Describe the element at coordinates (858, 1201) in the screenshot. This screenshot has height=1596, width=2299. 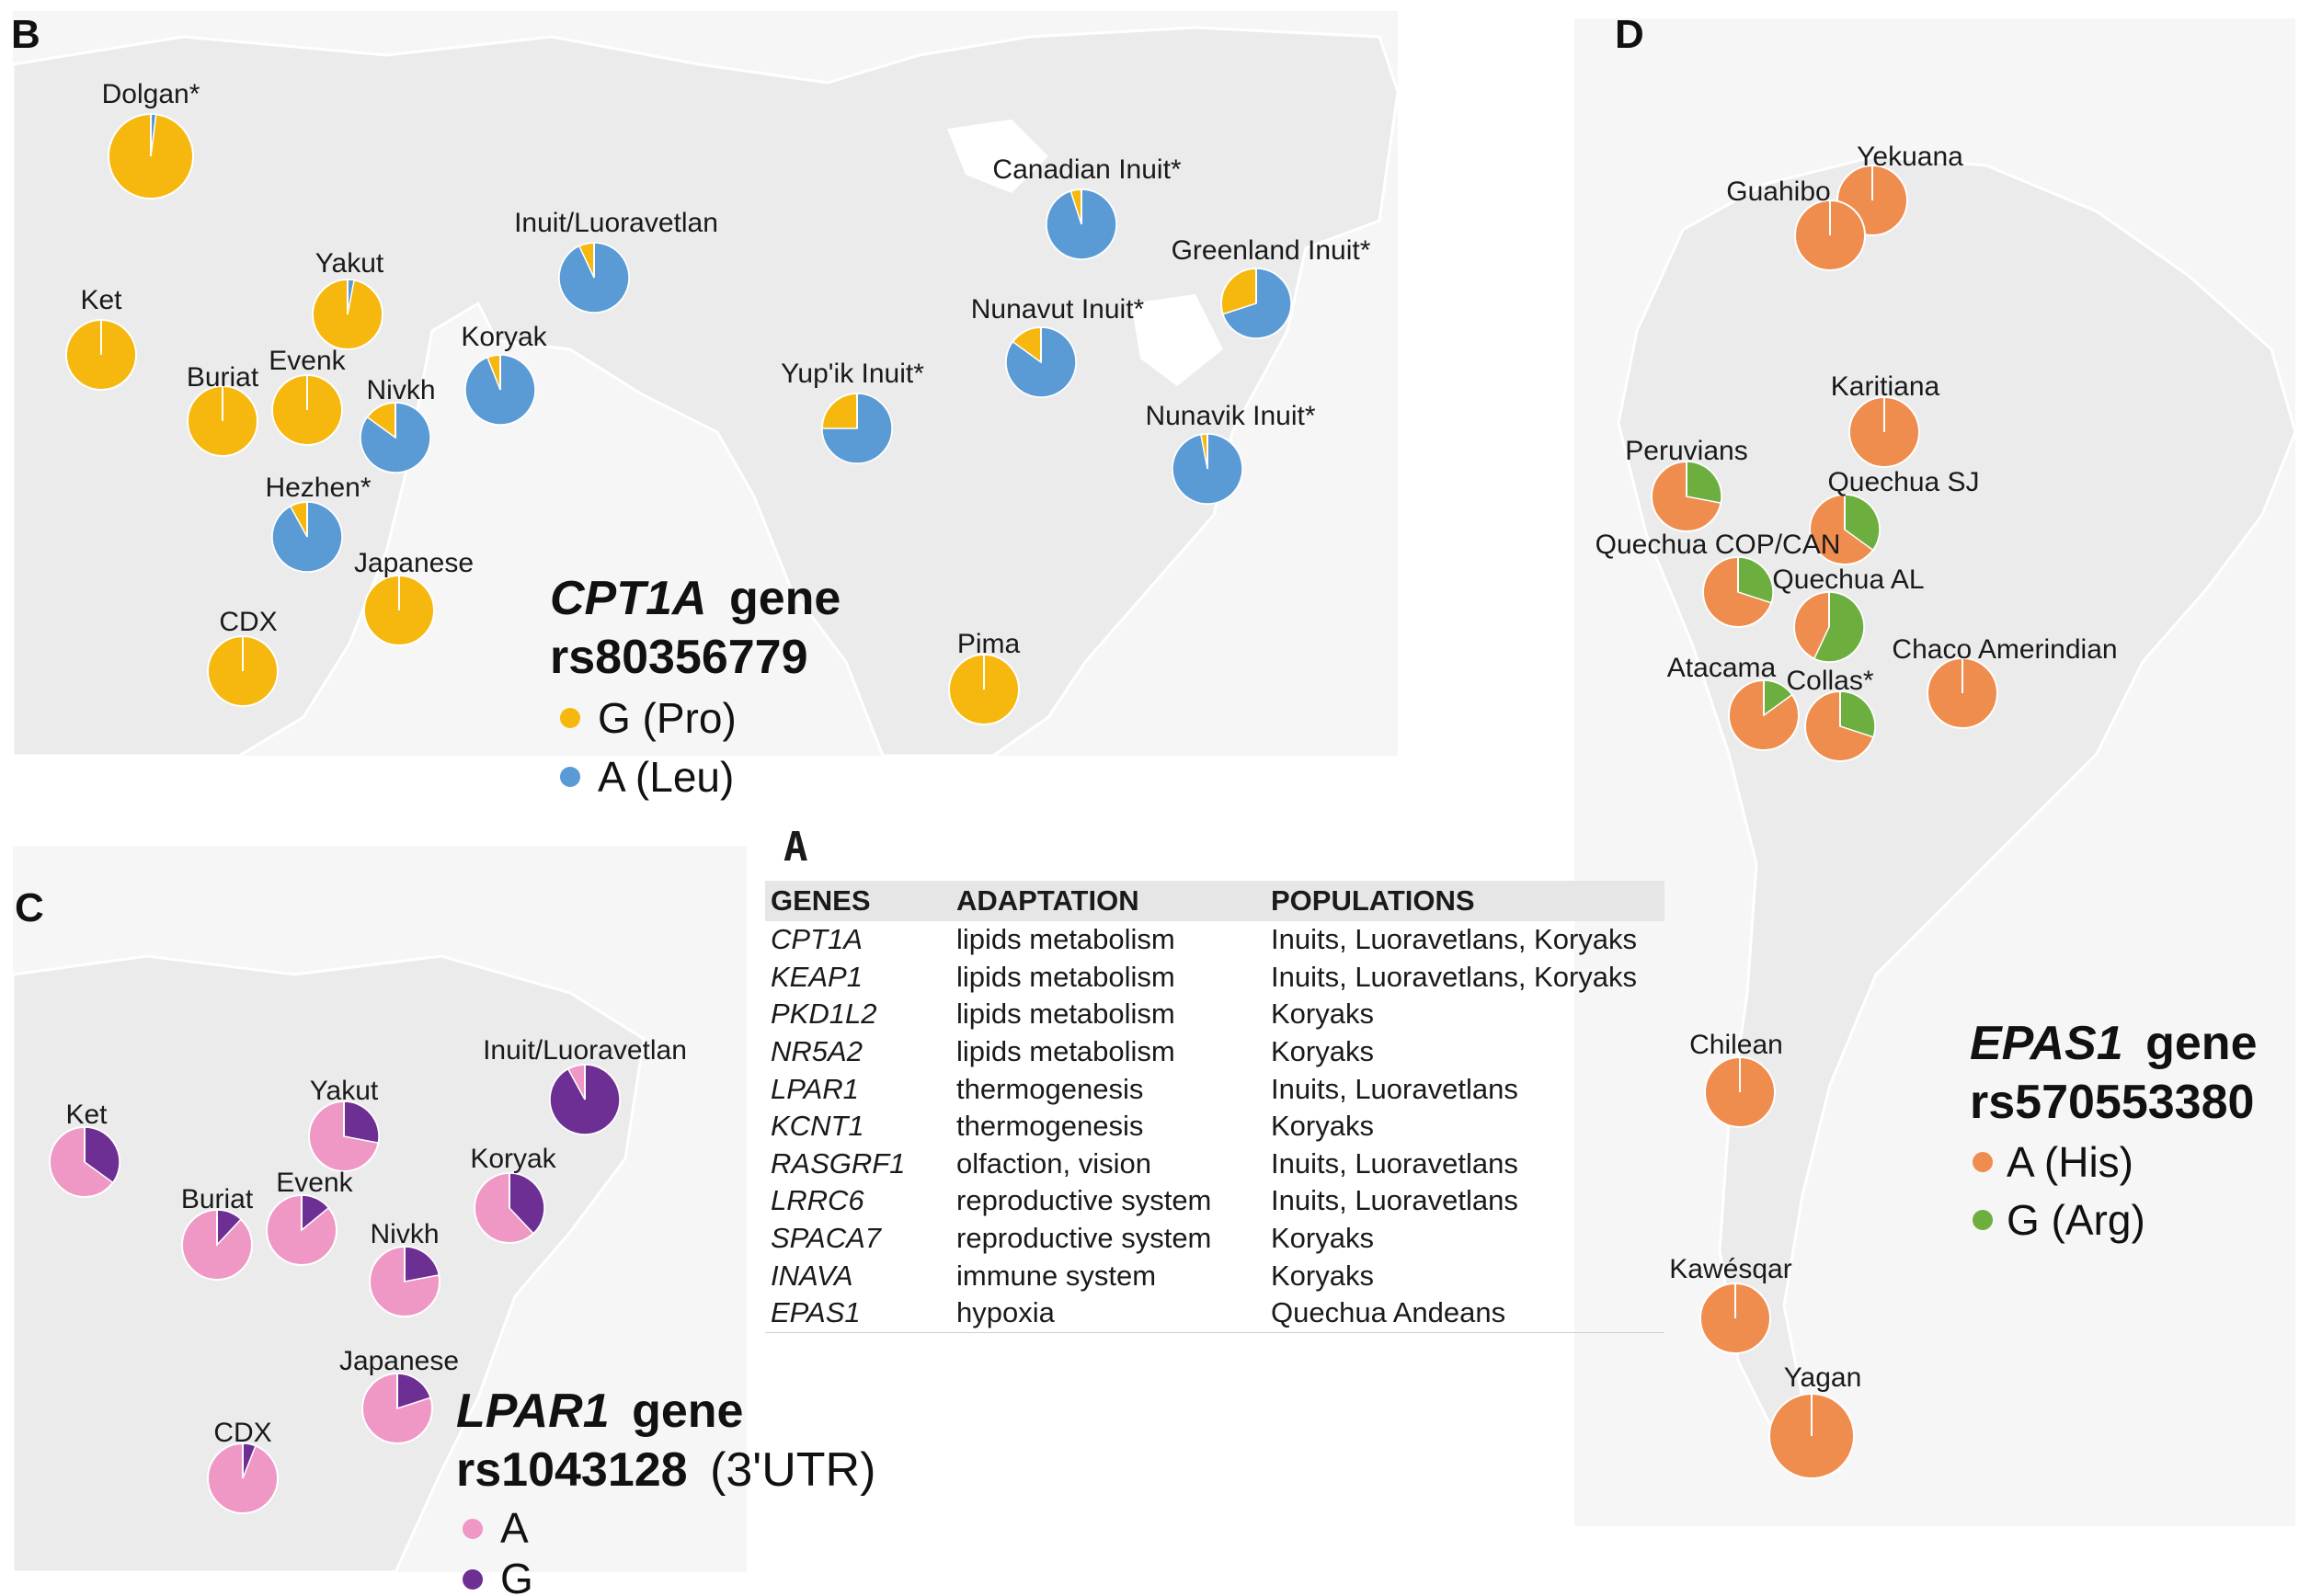
I see `gene-cell: LRRC6` at that location.